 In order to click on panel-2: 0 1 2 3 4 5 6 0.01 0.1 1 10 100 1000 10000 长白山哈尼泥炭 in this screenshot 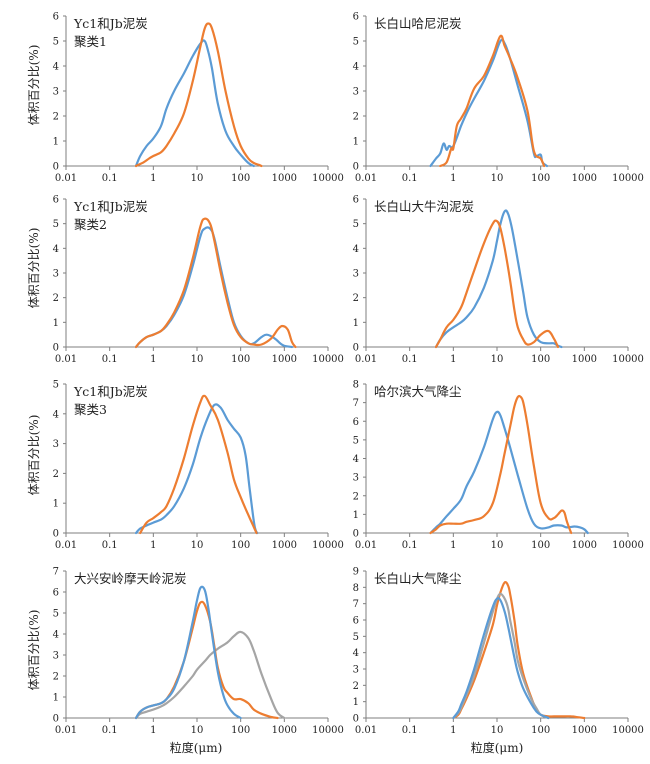, I will do `click(498, 98)`.